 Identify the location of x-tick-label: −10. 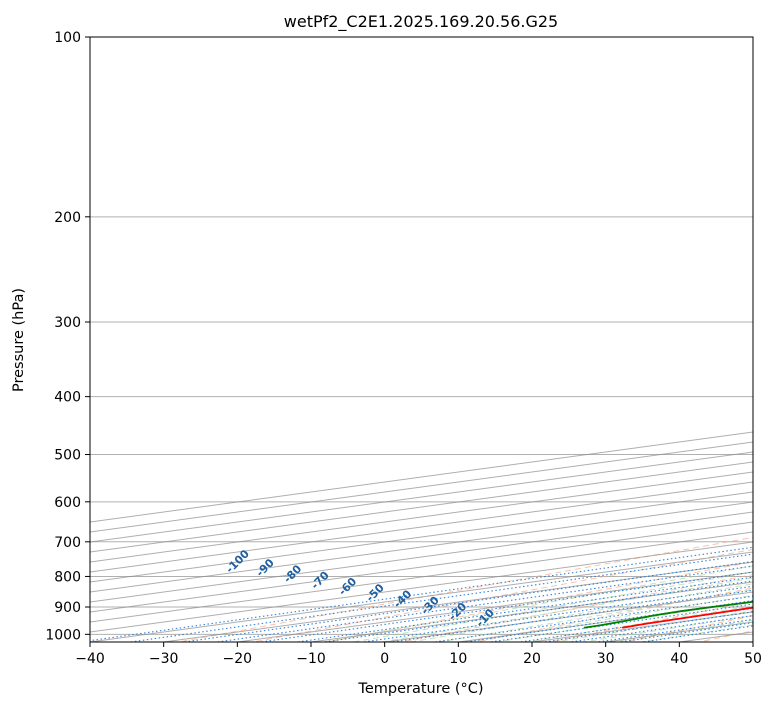
(311, 659).